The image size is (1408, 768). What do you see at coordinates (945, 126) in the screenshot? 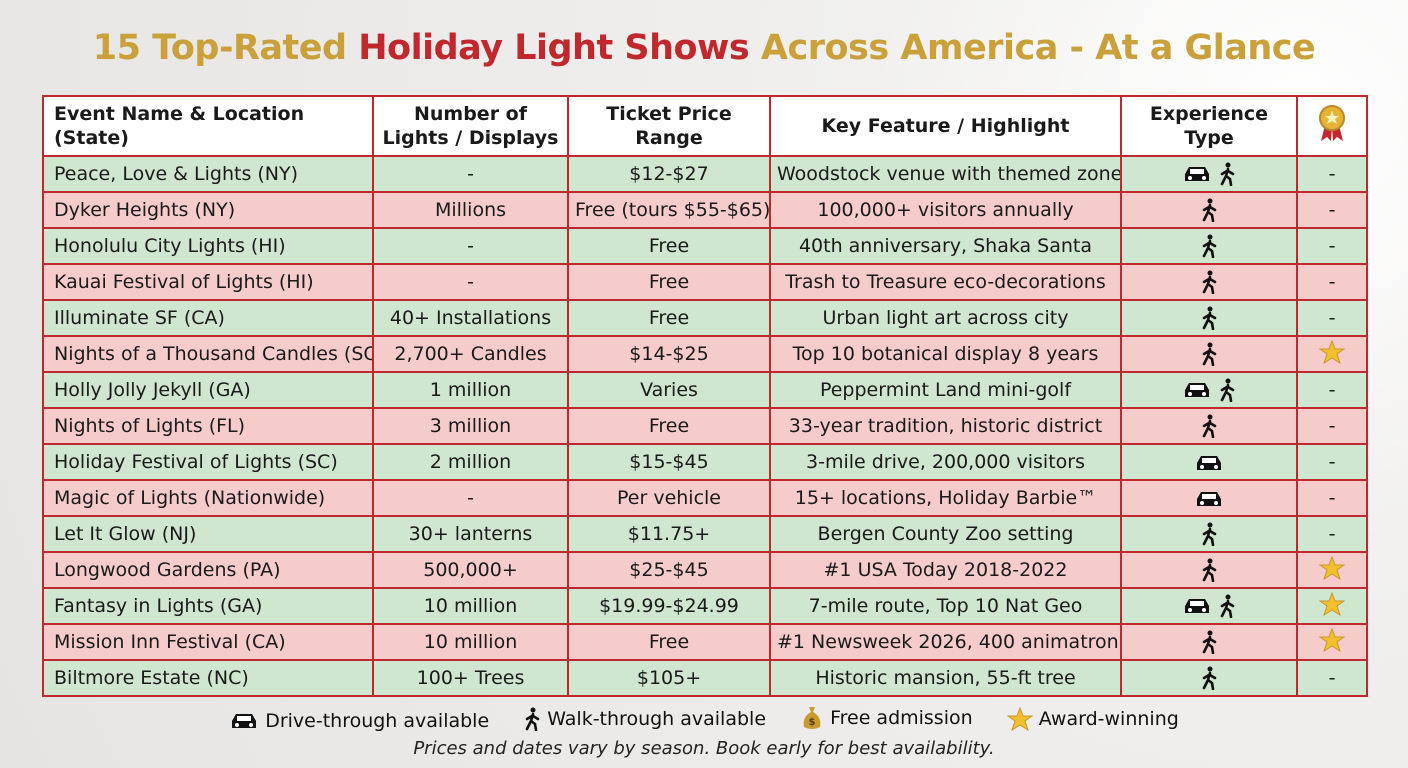
I see `column-header: Key Feature / Highlight` at bounding box center [945, 126].